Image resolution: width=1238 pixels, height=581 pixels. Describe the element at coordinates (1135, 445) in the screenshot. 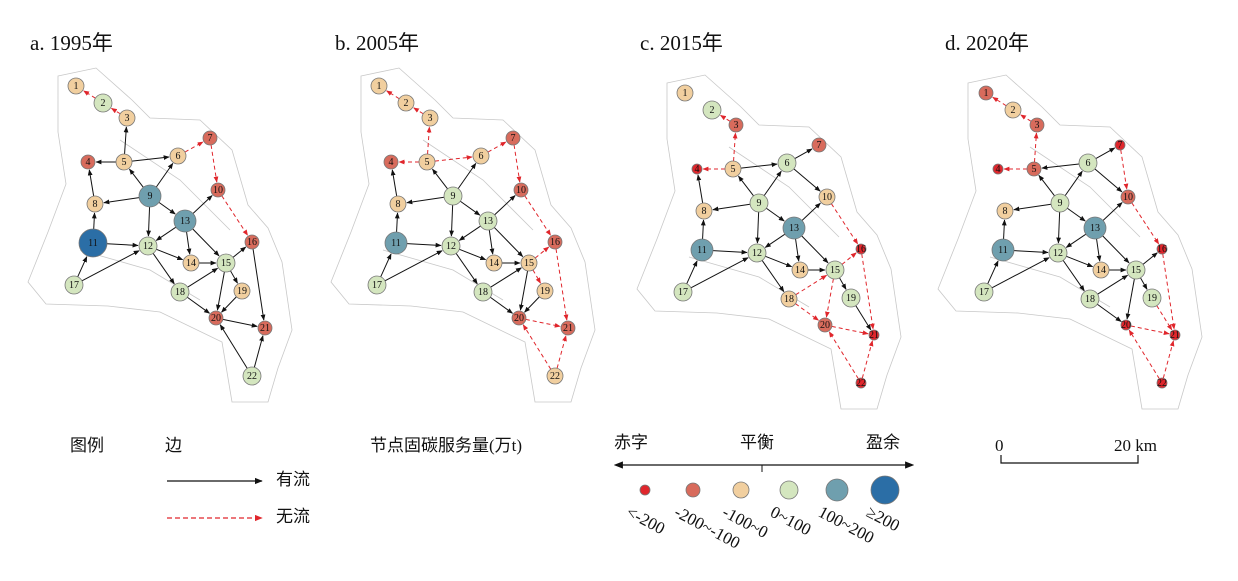

I see `scale-end: 20 km` at that location.